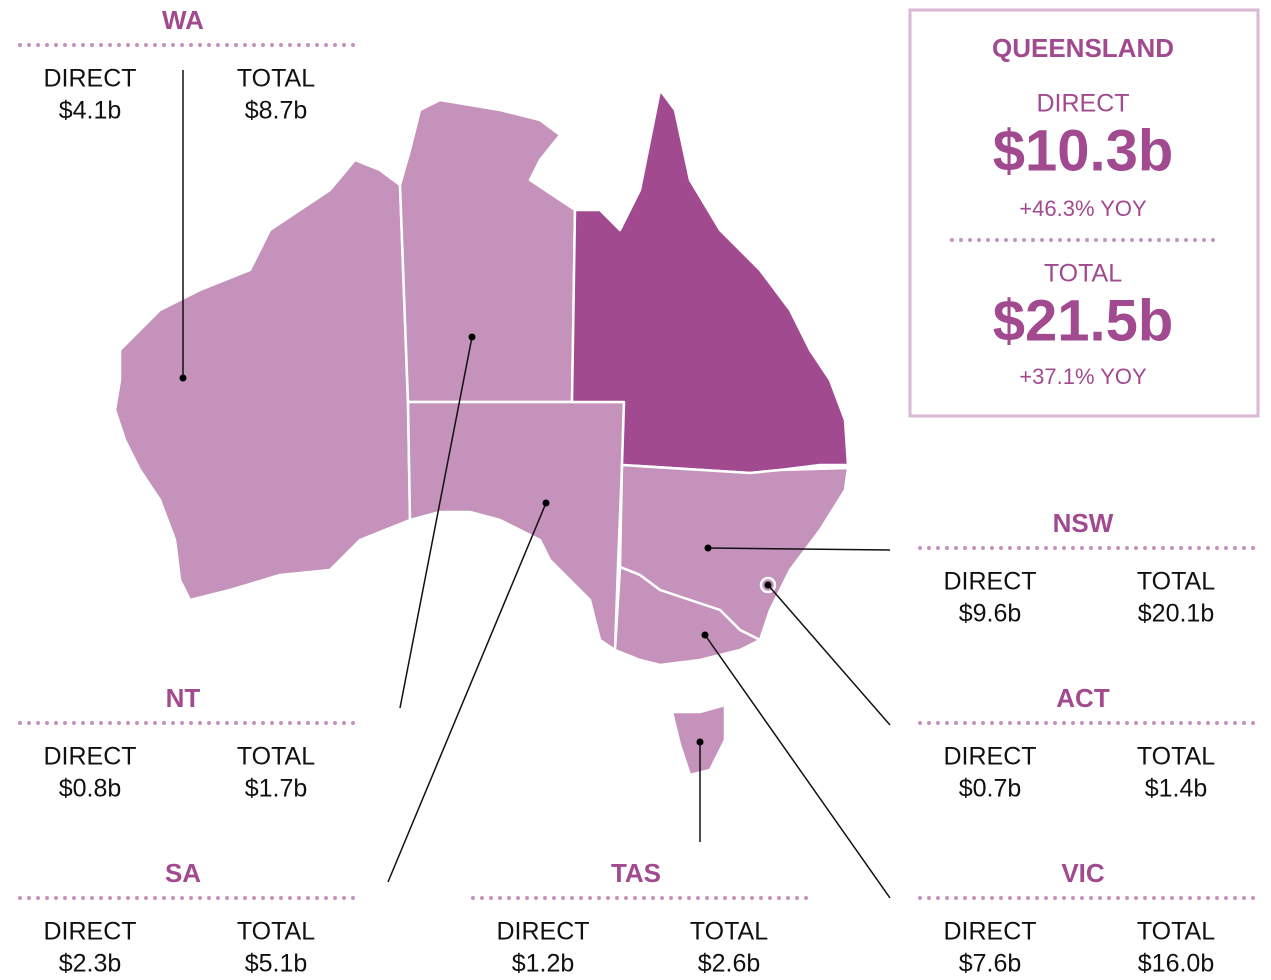  What do you see at coordinates (636, 873) in the screenshot?
I see `state-title: TAS` at bounding box center [636, 873].